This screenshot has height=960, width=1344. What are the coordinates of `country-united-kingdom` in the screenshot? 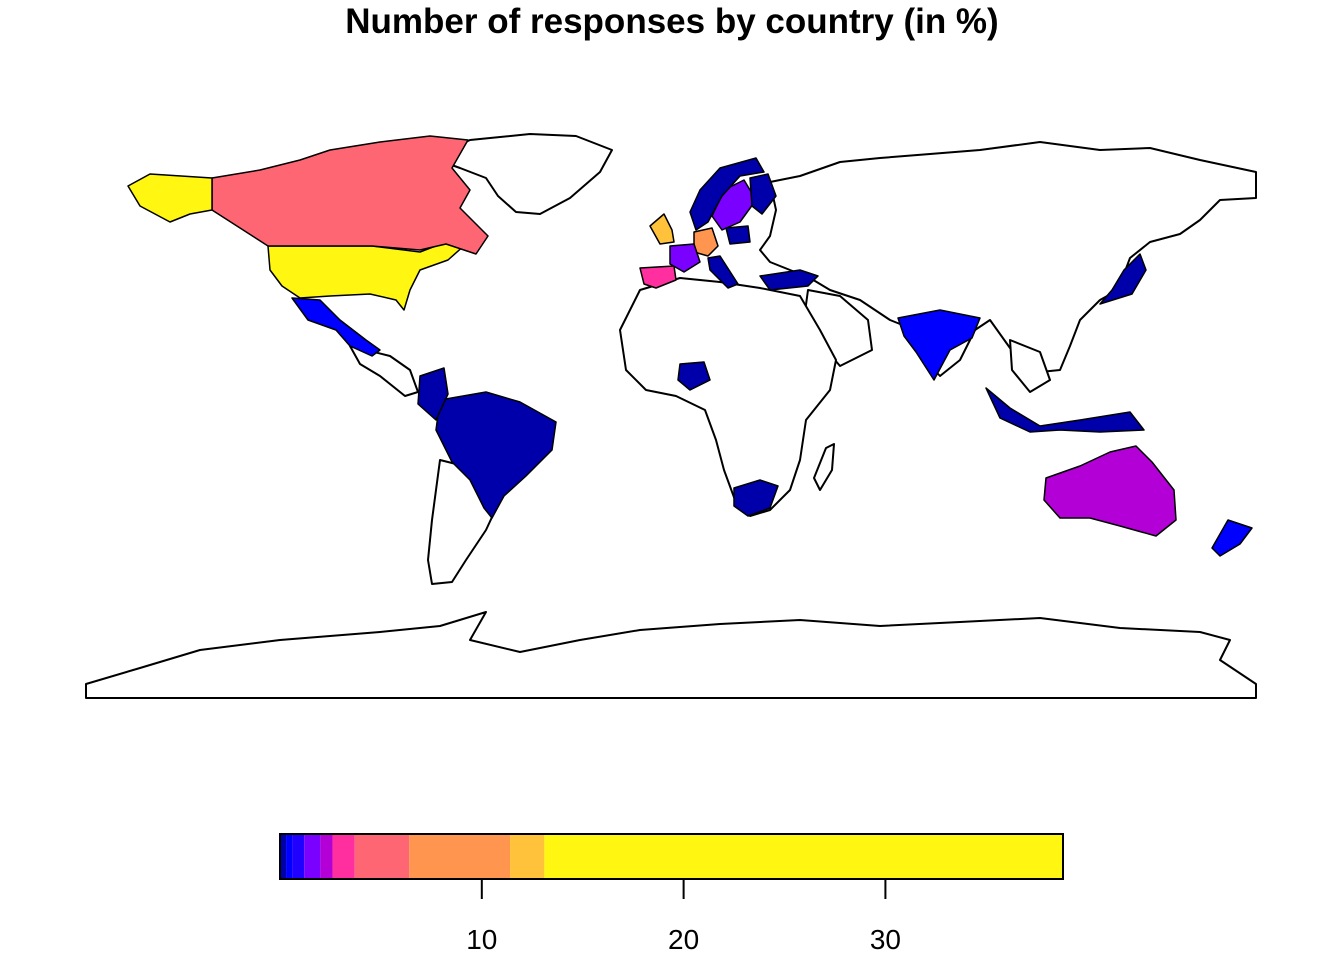 It's located at (662, 229).